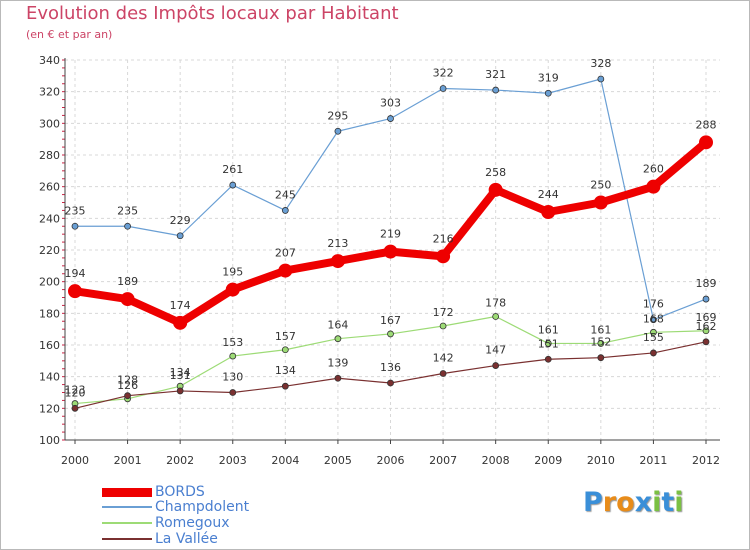  What do you see at coordinates (232, 377) in the screenshot?
I see `data-label-la-vall-e: 130` at bounding box center [232, 377].